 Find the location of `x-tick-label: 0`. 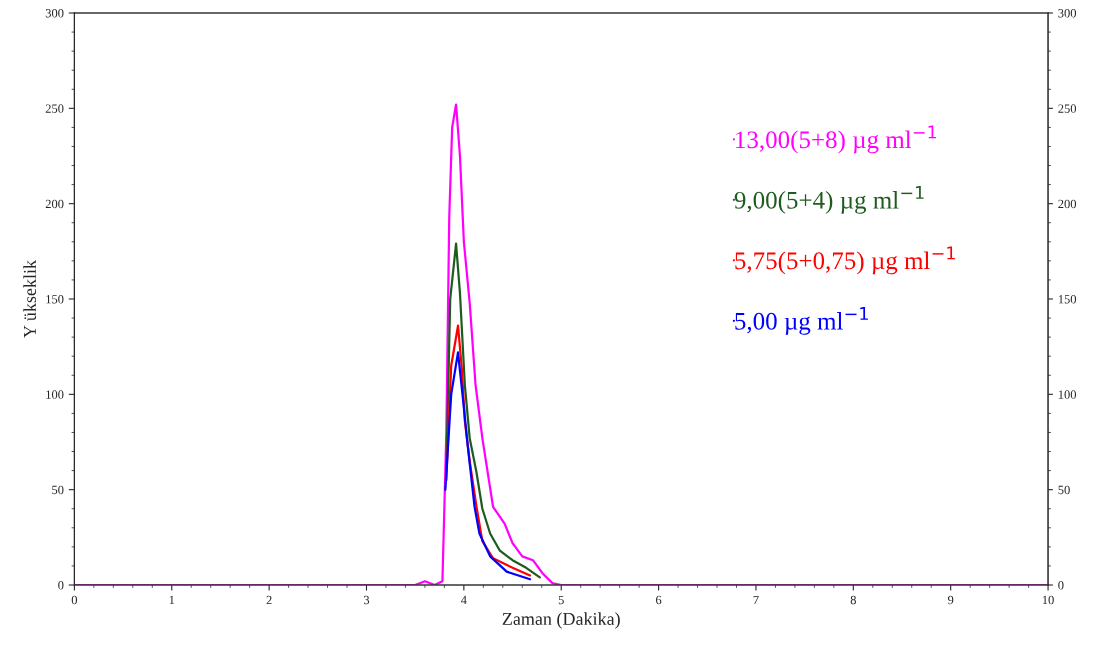

x-tick-label: 0 is located at coordinates (74, 600).